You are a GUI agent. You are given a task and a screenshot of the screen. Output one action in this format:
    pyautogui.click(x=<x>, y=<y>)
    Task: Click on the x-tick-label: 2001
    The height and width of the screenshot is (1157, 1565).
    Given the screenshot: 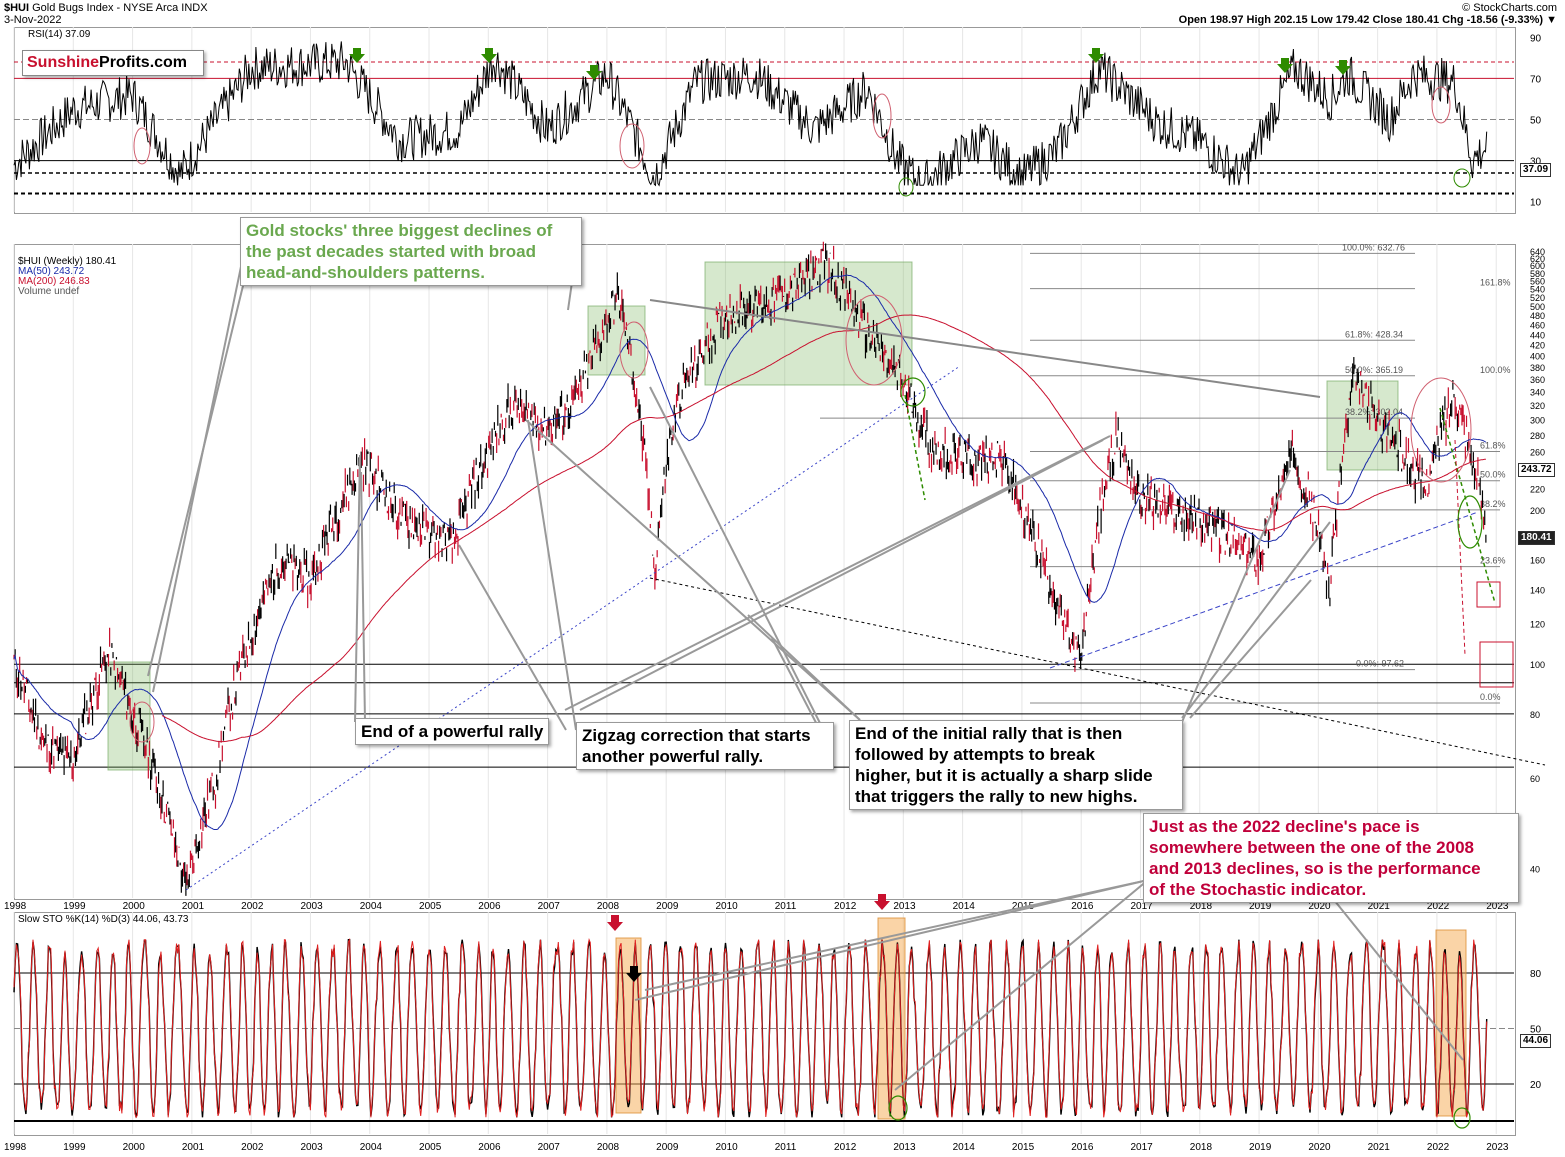 What is the action you would take?
    pyautogui.click(x=193, y=906)
    